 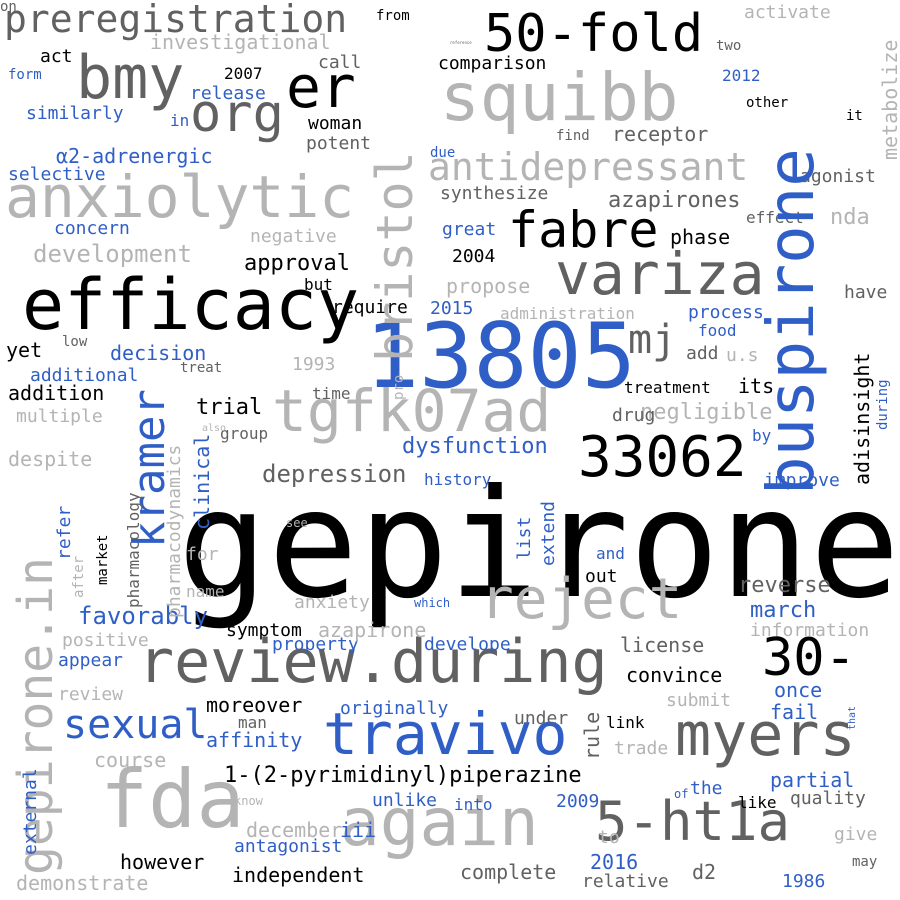 I want to click on word-cloud-term: preregistration, so click(x=176, y=20).